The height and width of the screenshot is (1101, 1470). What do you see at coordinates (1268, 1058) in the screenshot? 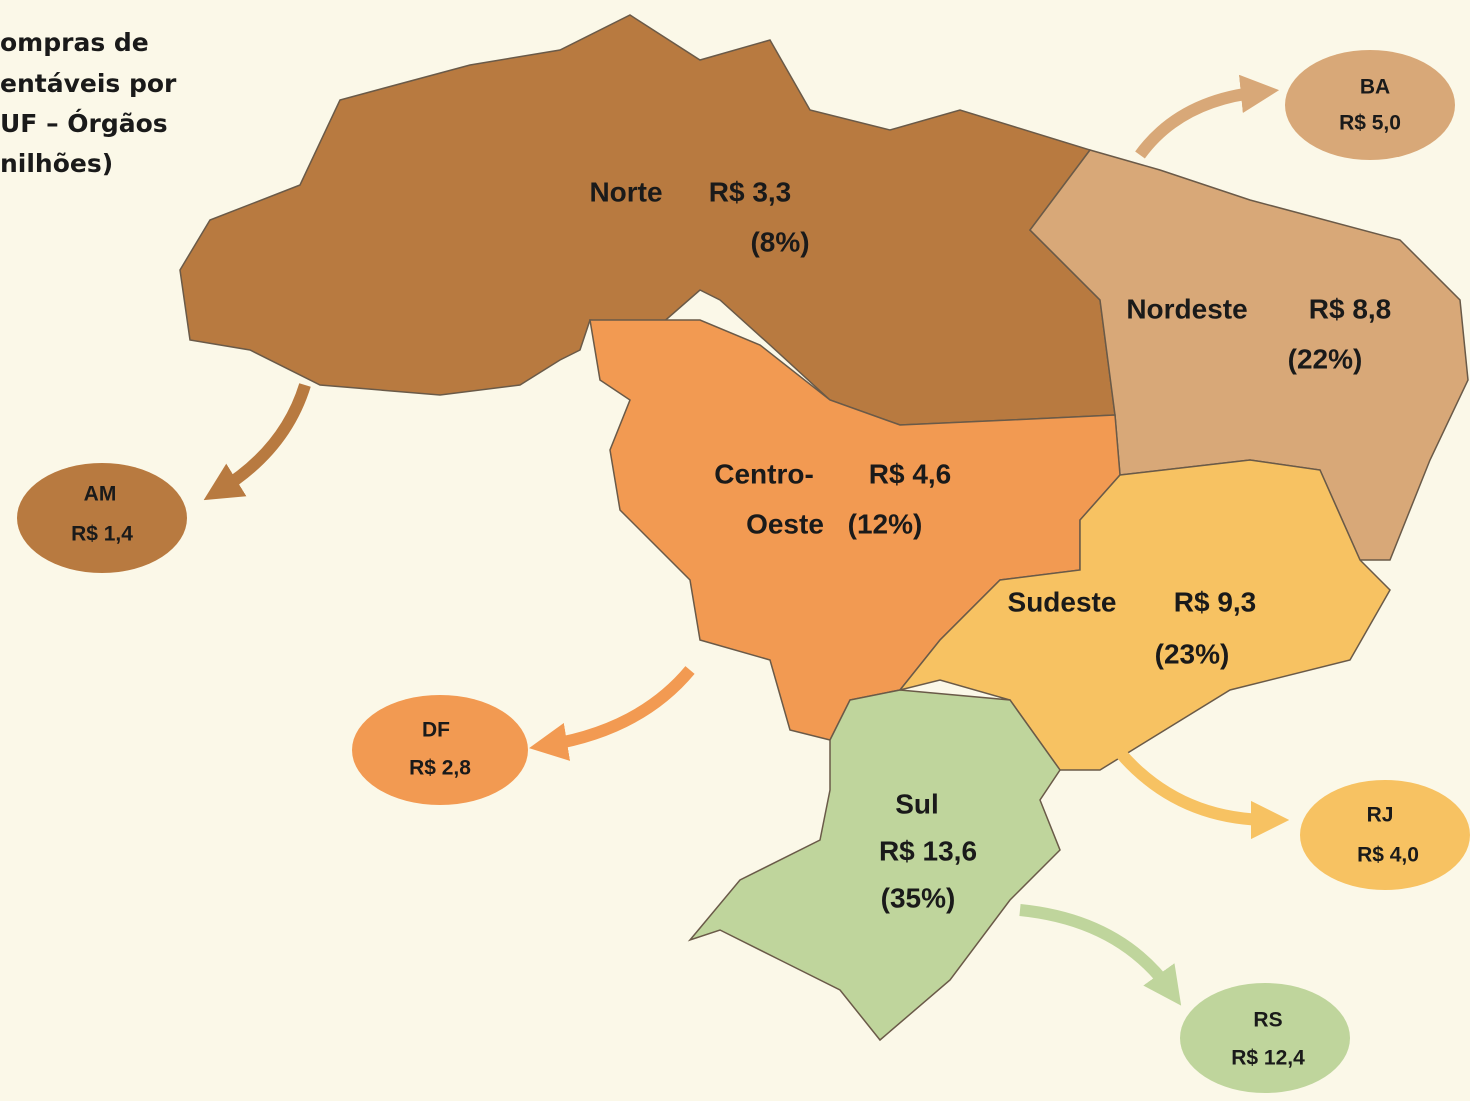
I see `state-value: R$ 12,4` at bounding box center [1268, 1058].